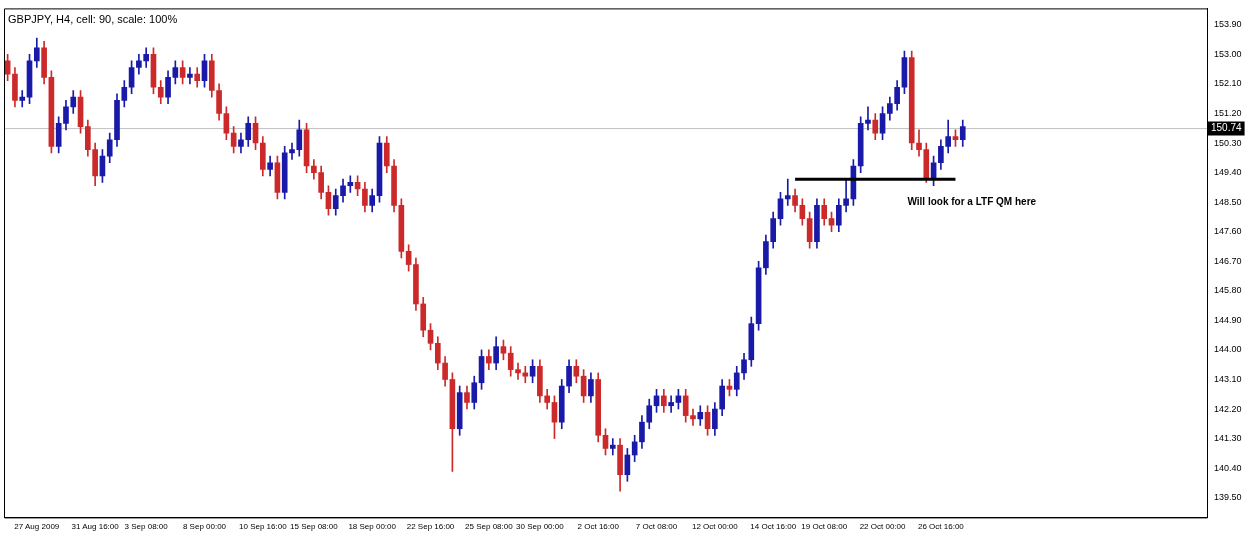 The height and width of the screenshot is (536, 1249). I want to click on y-tick-label: 147.60, so click(1228, 231).